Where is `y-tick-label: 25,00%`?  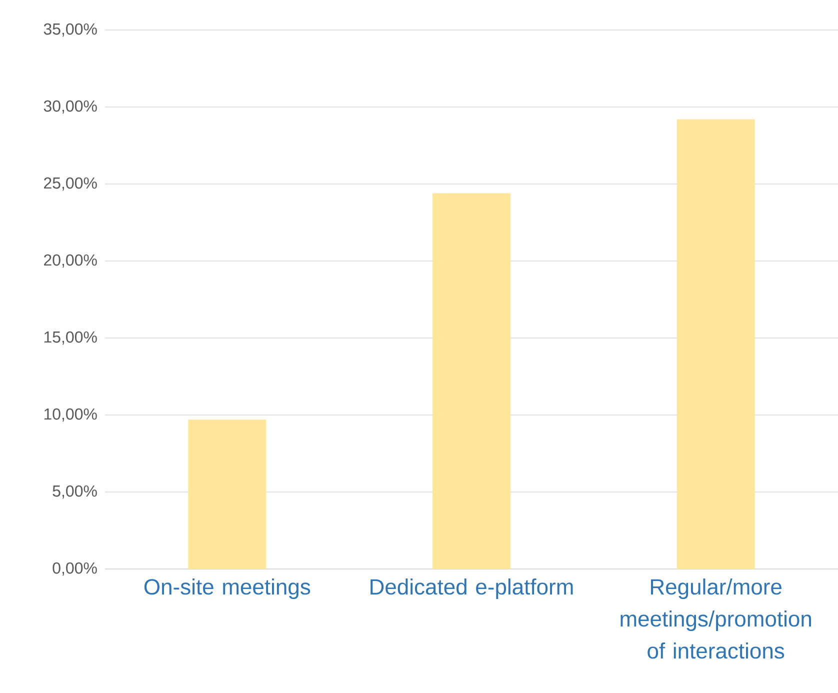
y-tick-label: 25,00% is located at coordinates (70, 184).